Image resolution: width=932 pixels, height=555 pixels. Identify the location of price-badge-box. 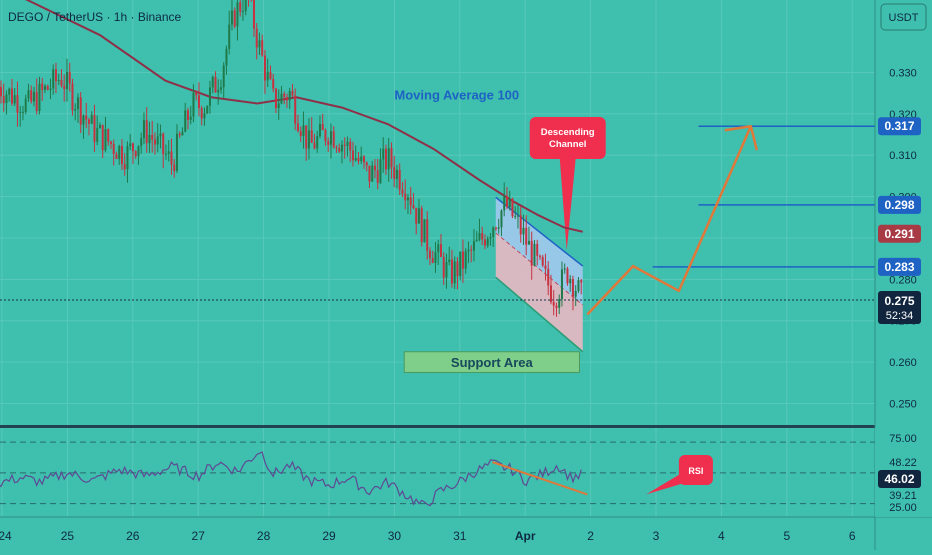
(899, 204).